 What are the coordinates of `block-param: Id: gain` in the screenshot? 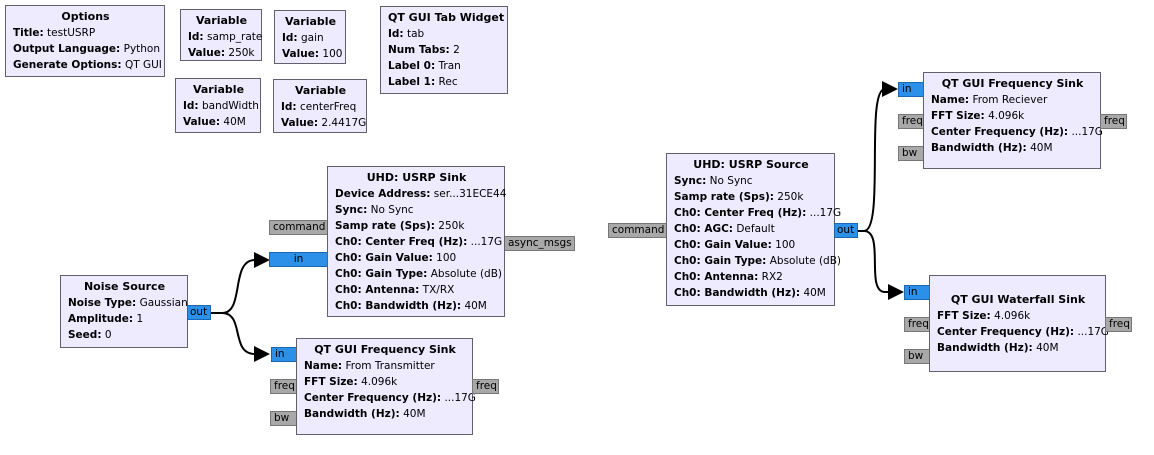 It's located at (303, 38).